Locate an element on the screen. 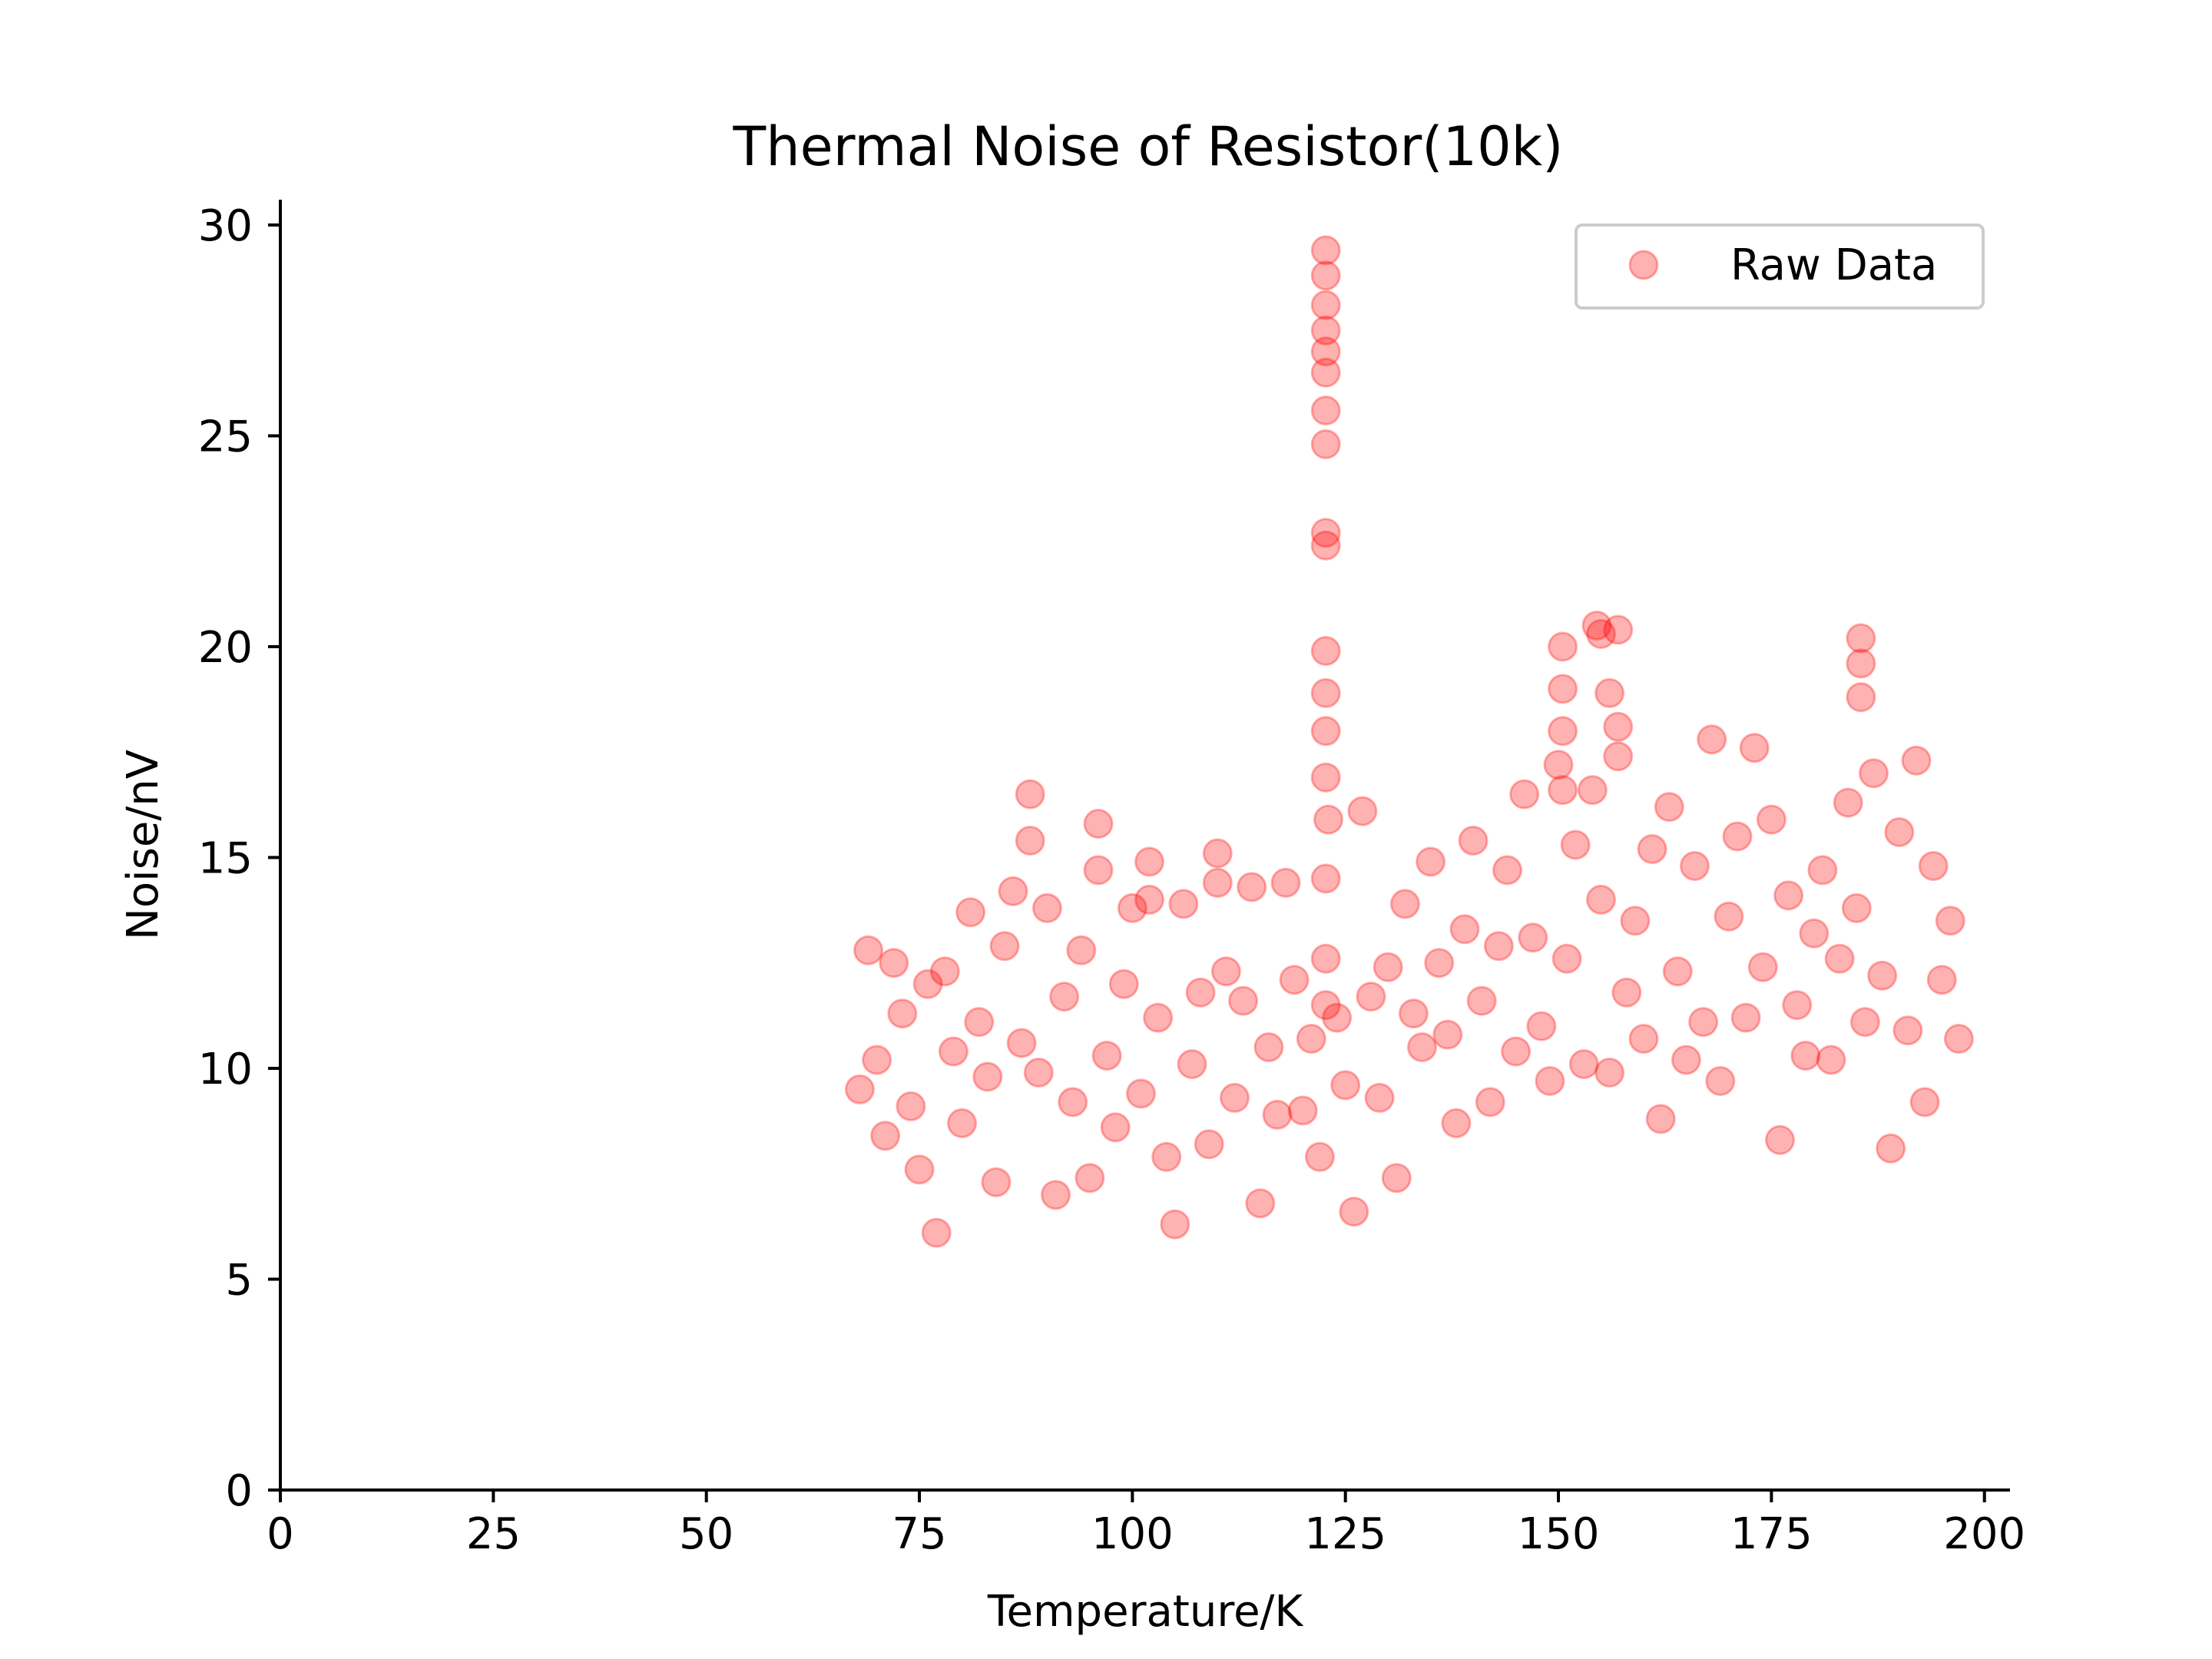 Image resolution: width=2212 pixels, height=1659 pixels. y-tick-label: 25 is located at coordinates (225, 437).